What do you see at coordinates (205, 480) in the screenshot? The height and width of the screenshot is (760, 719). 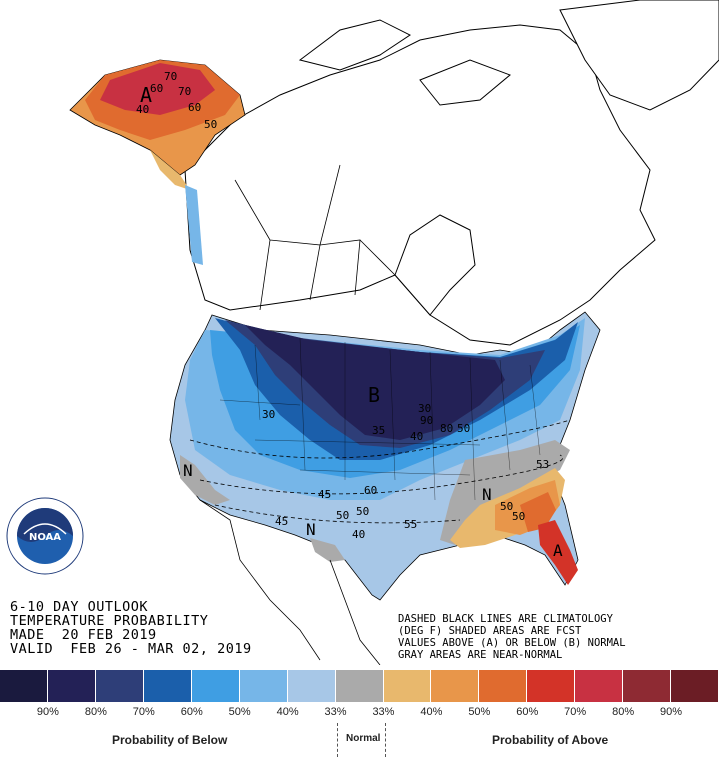 I see `normal-southwest` at bounding box center [205, 480].